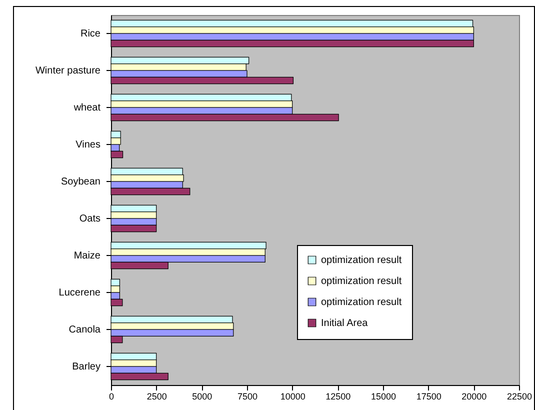 This screenshot has height=410, width=535. I want to click on x-tick-label: 0, so click(111, 397).